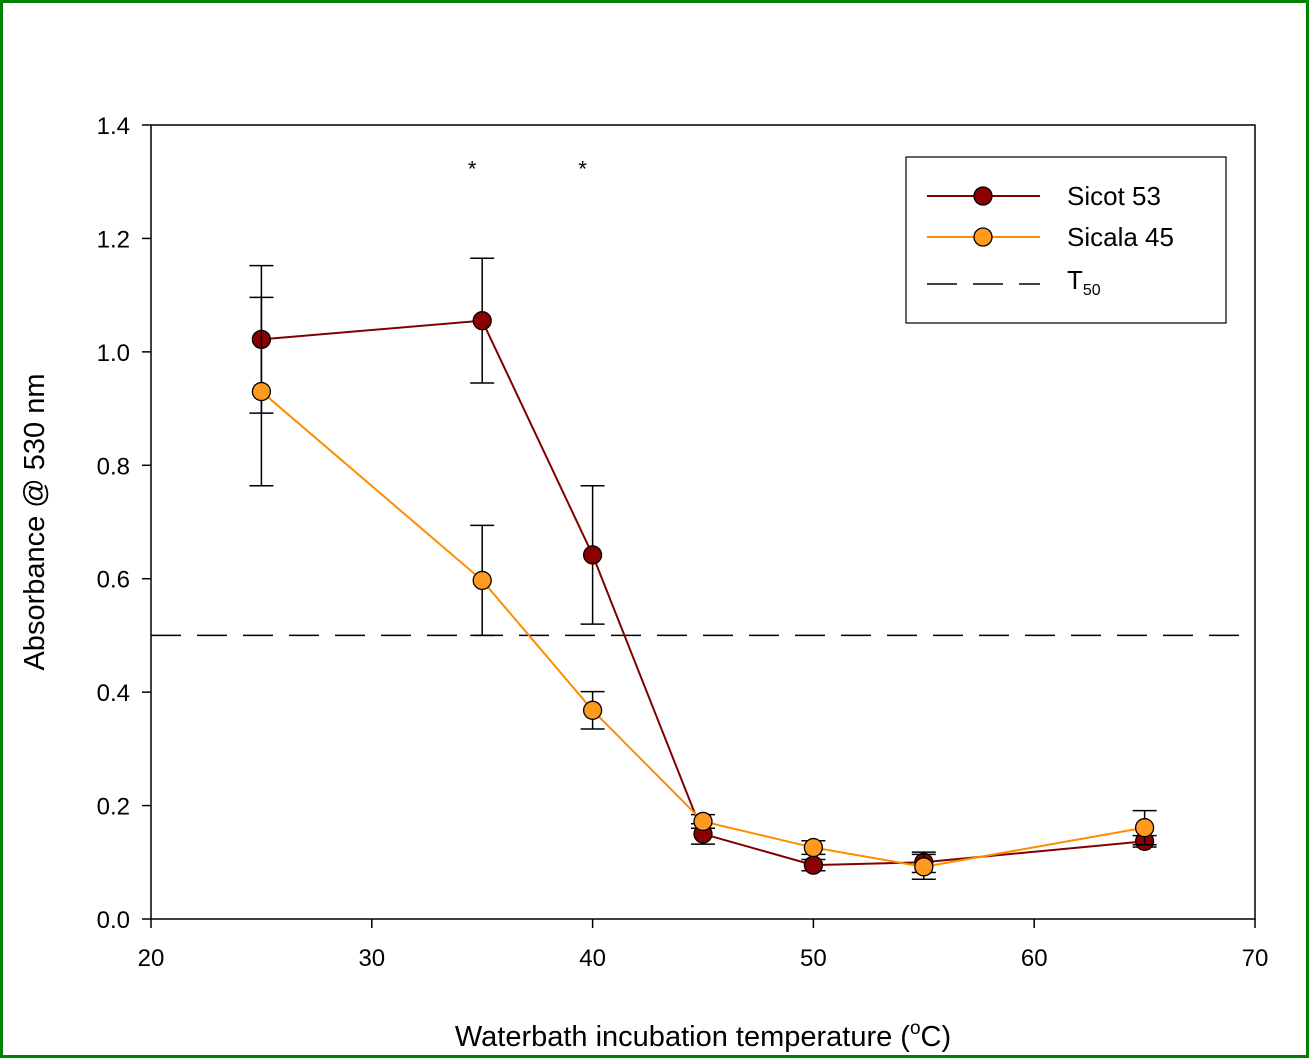 This screenshot has width=1309, height=1058. I want to click on x-tick-label: 60, so click(1034, 958).